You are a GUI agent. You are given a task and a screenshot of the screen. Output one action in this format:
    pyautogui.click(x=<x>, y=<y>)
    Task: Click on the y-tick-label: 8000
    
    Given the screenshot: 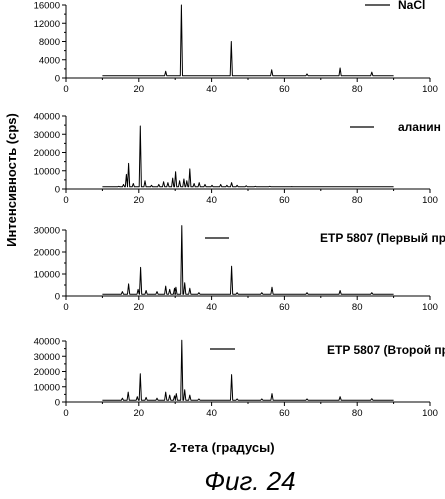 What is the action you would take?
    pyautogui.click(x=49, y=42)
    